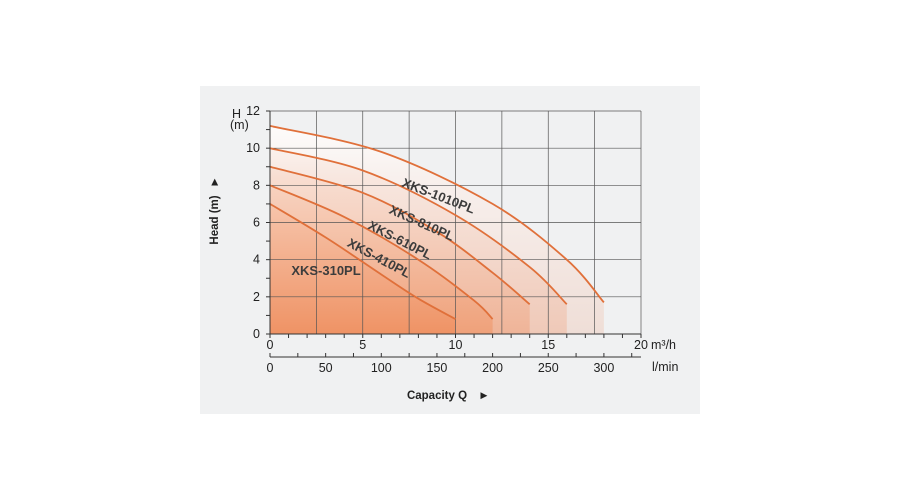  Describe the element at coordinates (256, 334) in the screenshot. I see `y-tick-label: 0` at that location.